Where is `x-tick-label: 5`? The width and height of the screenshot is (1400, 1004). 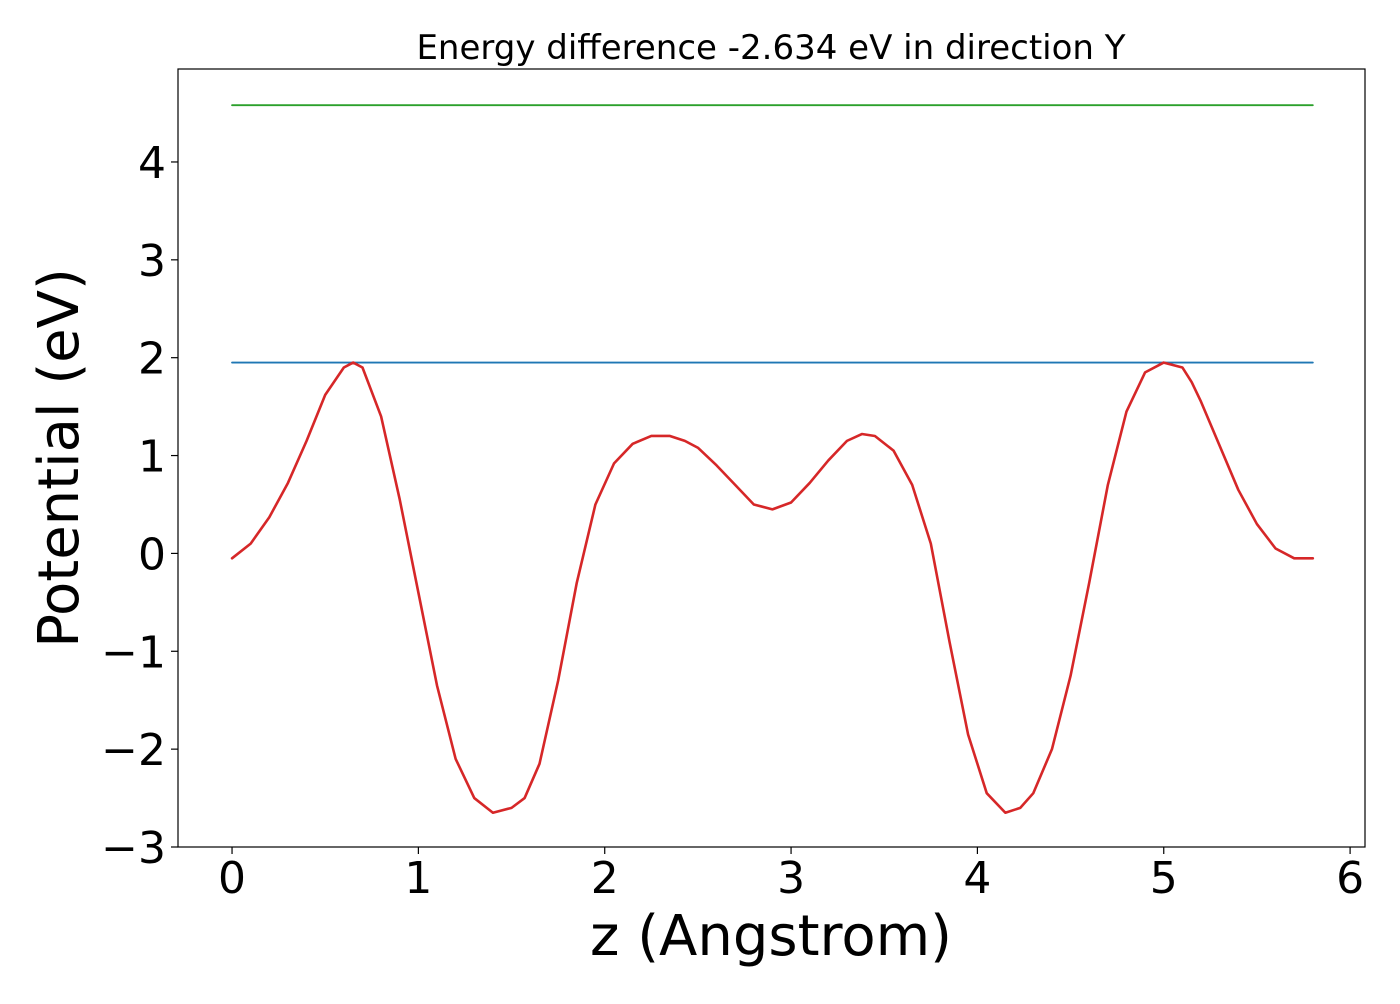
x-tick-label: 5 is located at coordinates (1164, 878).